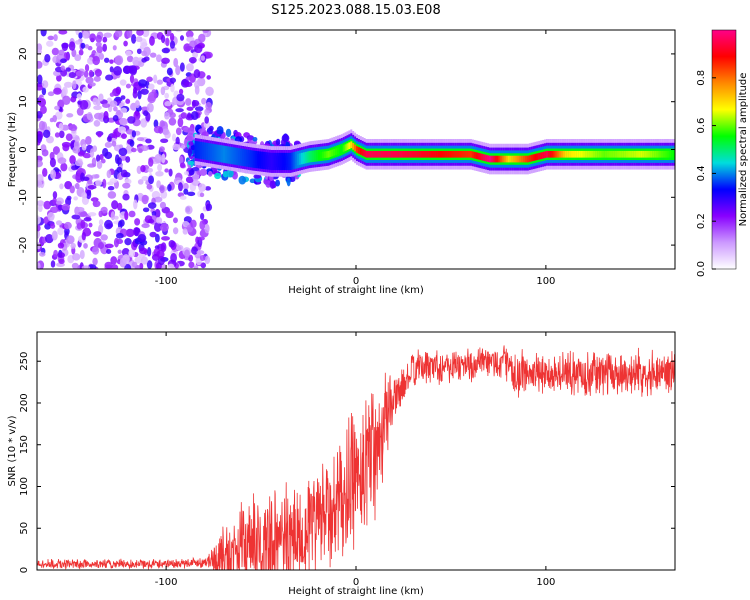 The width and height of the screenshot is (750, 600). I want to click on colorbar-label: Normalized spectral amplitude, so click(743, 150).